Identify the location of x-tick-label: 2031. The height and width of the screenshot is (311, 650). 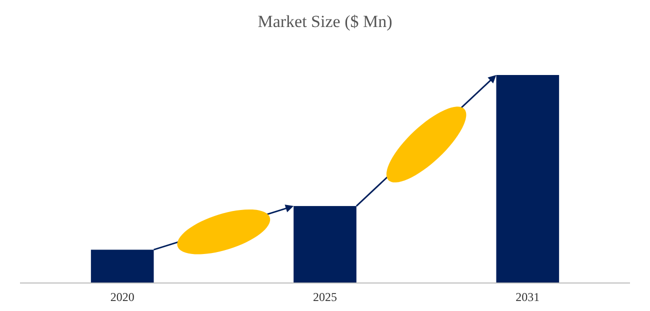
(528, 297).